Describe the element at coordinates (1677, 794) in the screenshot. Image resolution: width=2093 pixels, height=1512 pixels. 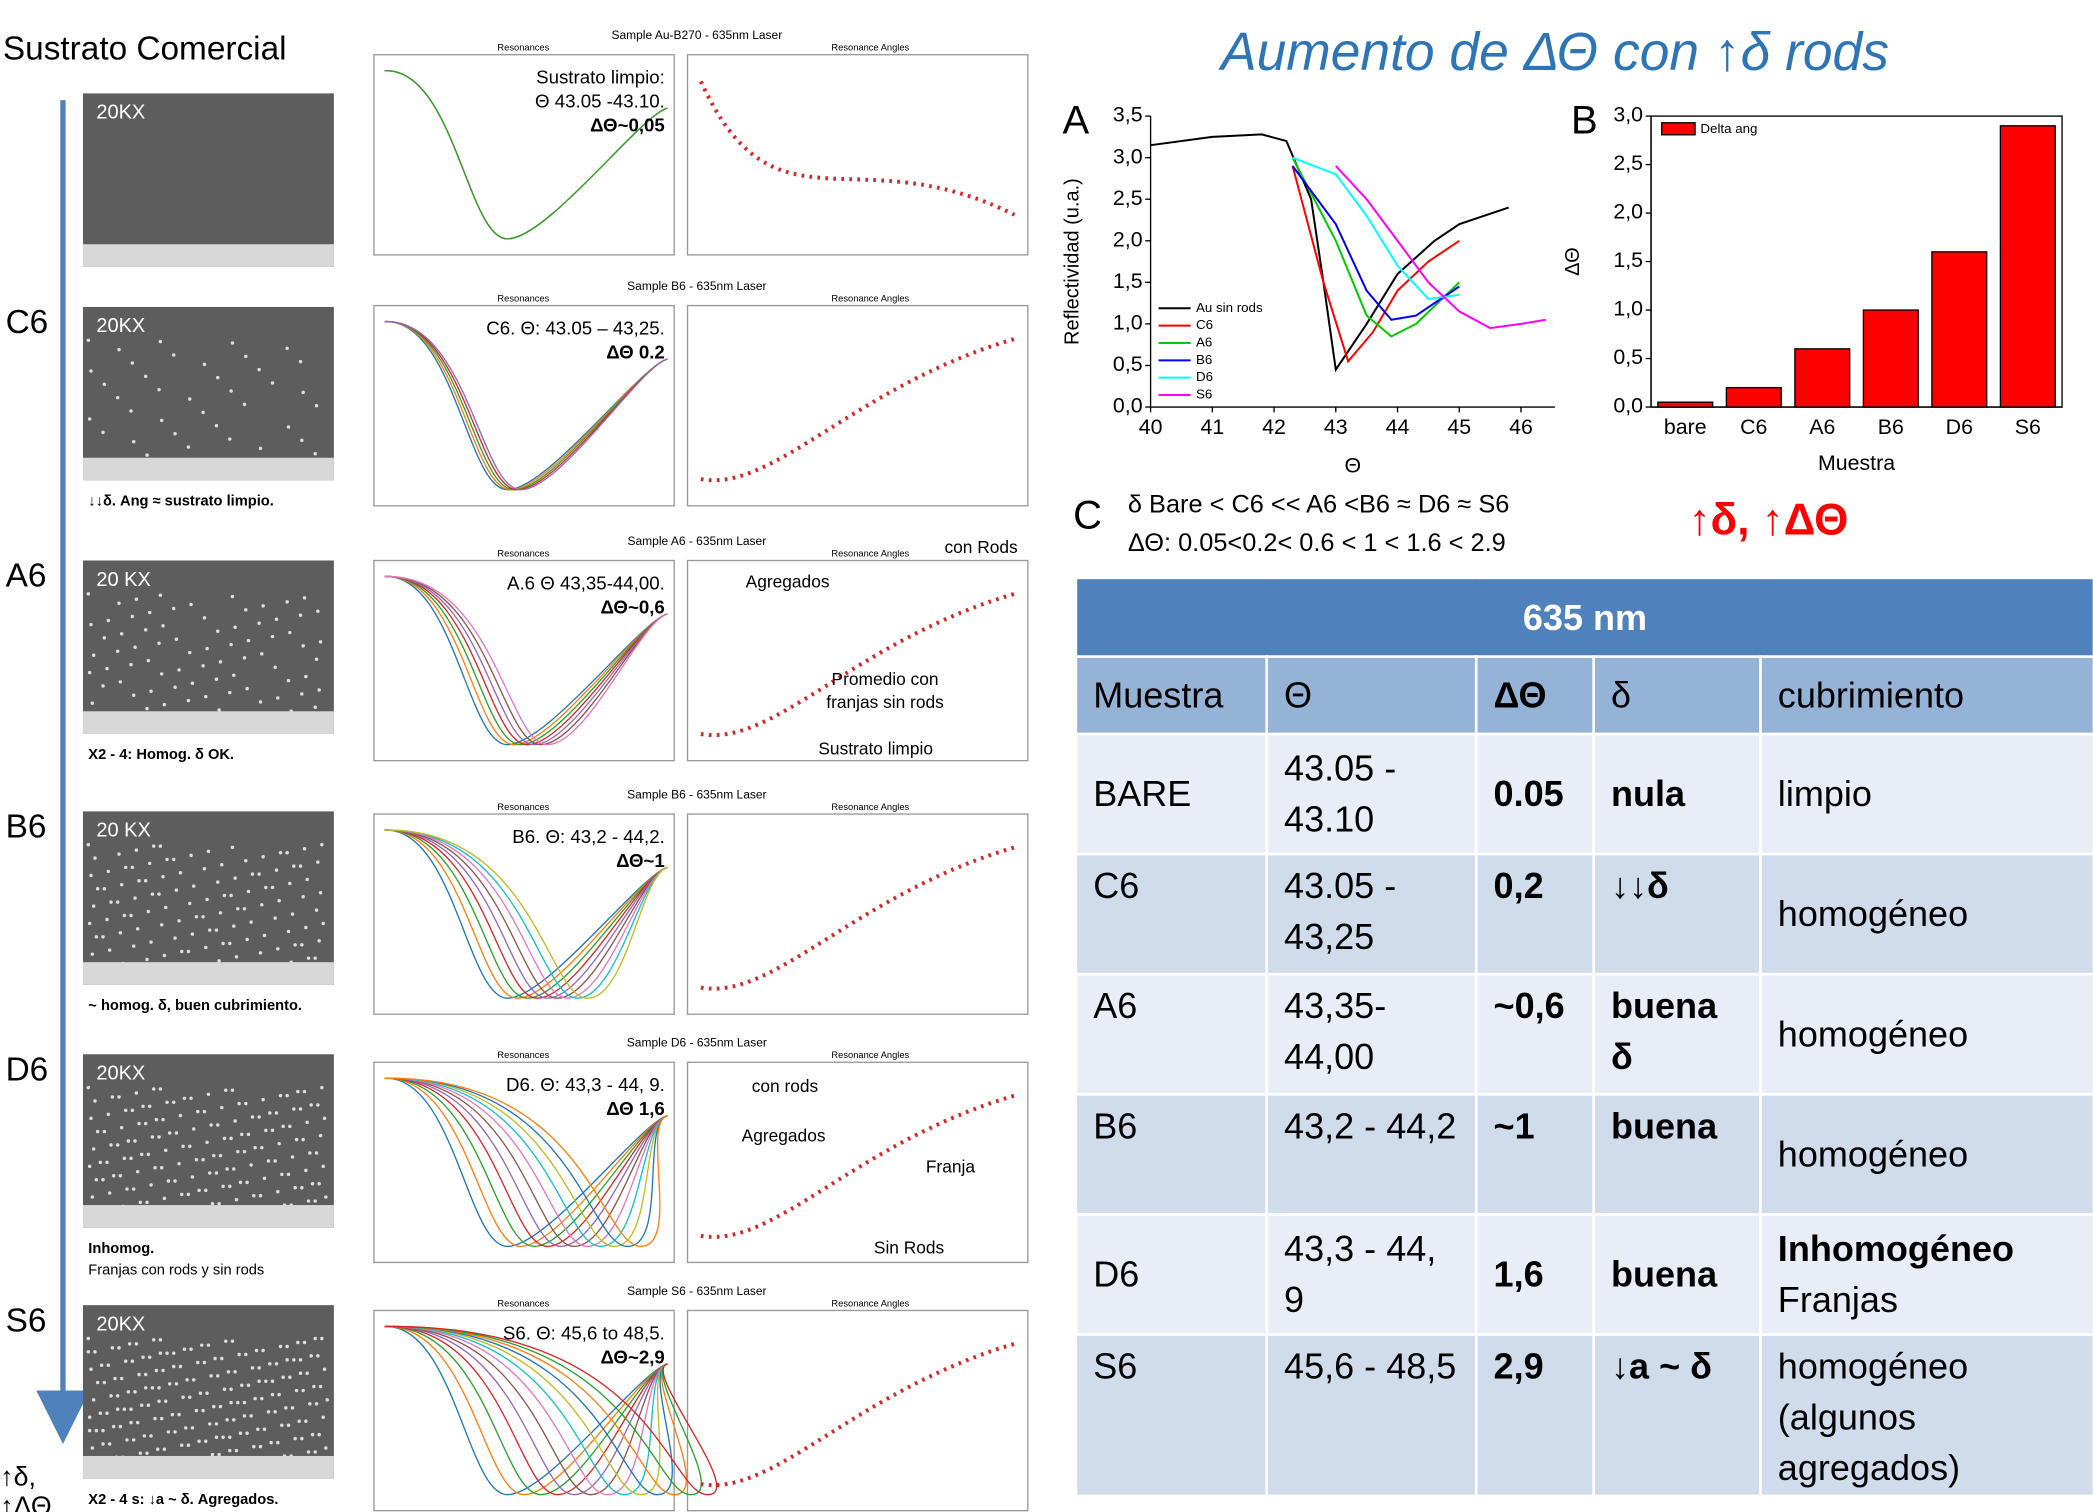
I see `table-cell: nula` at that location.